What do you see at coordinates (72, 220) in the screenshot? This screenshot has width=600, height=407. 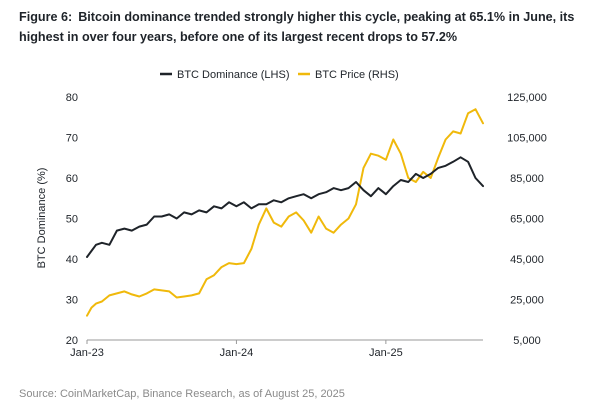 I see `y-tick-label: 50` at bounding box center [72, 220].